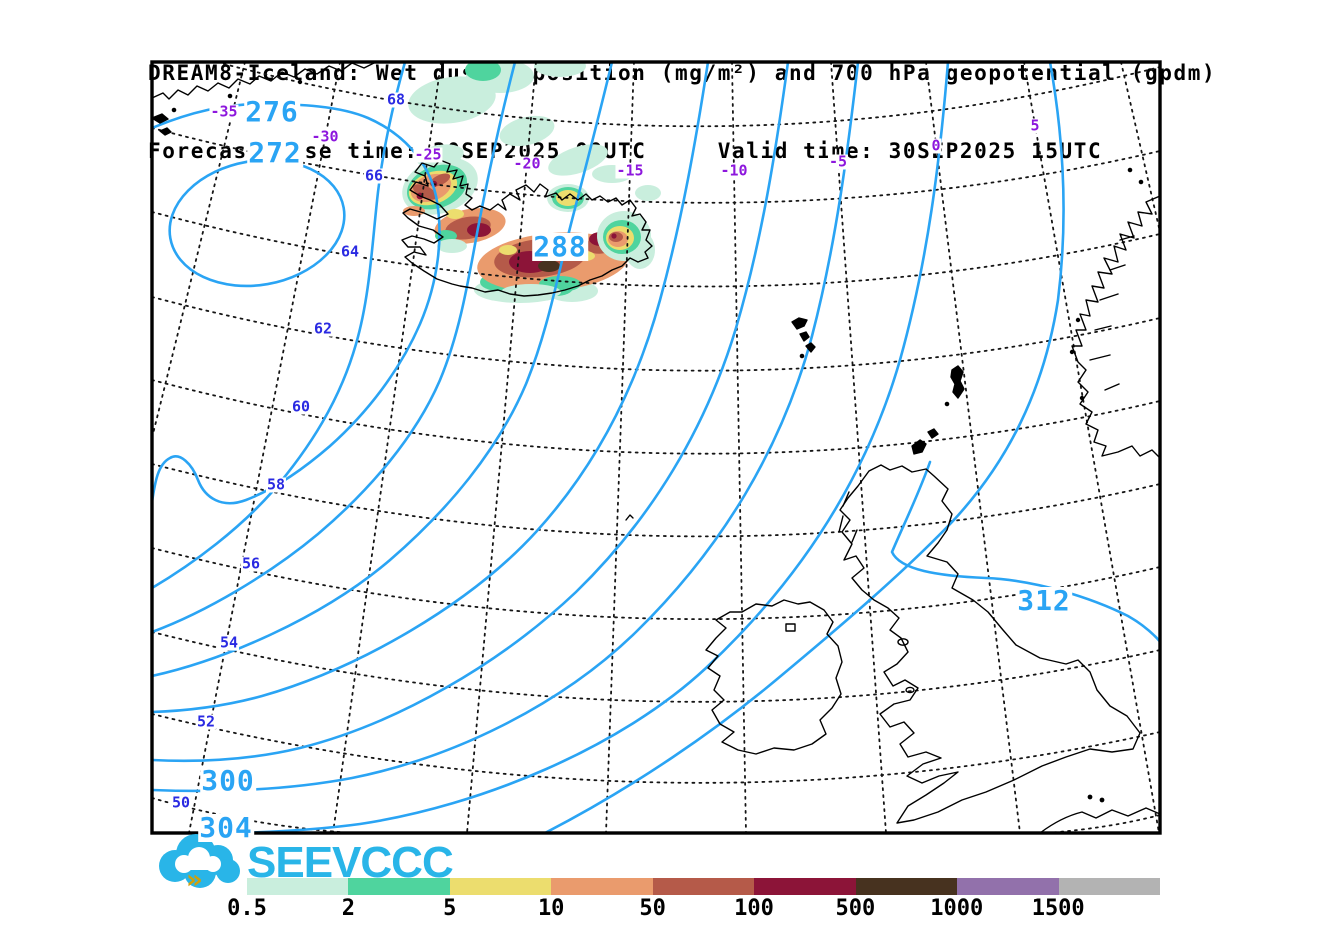 This screenshot has height=925, width=1329. I want to click on orkney-coast, so click(925, 441).